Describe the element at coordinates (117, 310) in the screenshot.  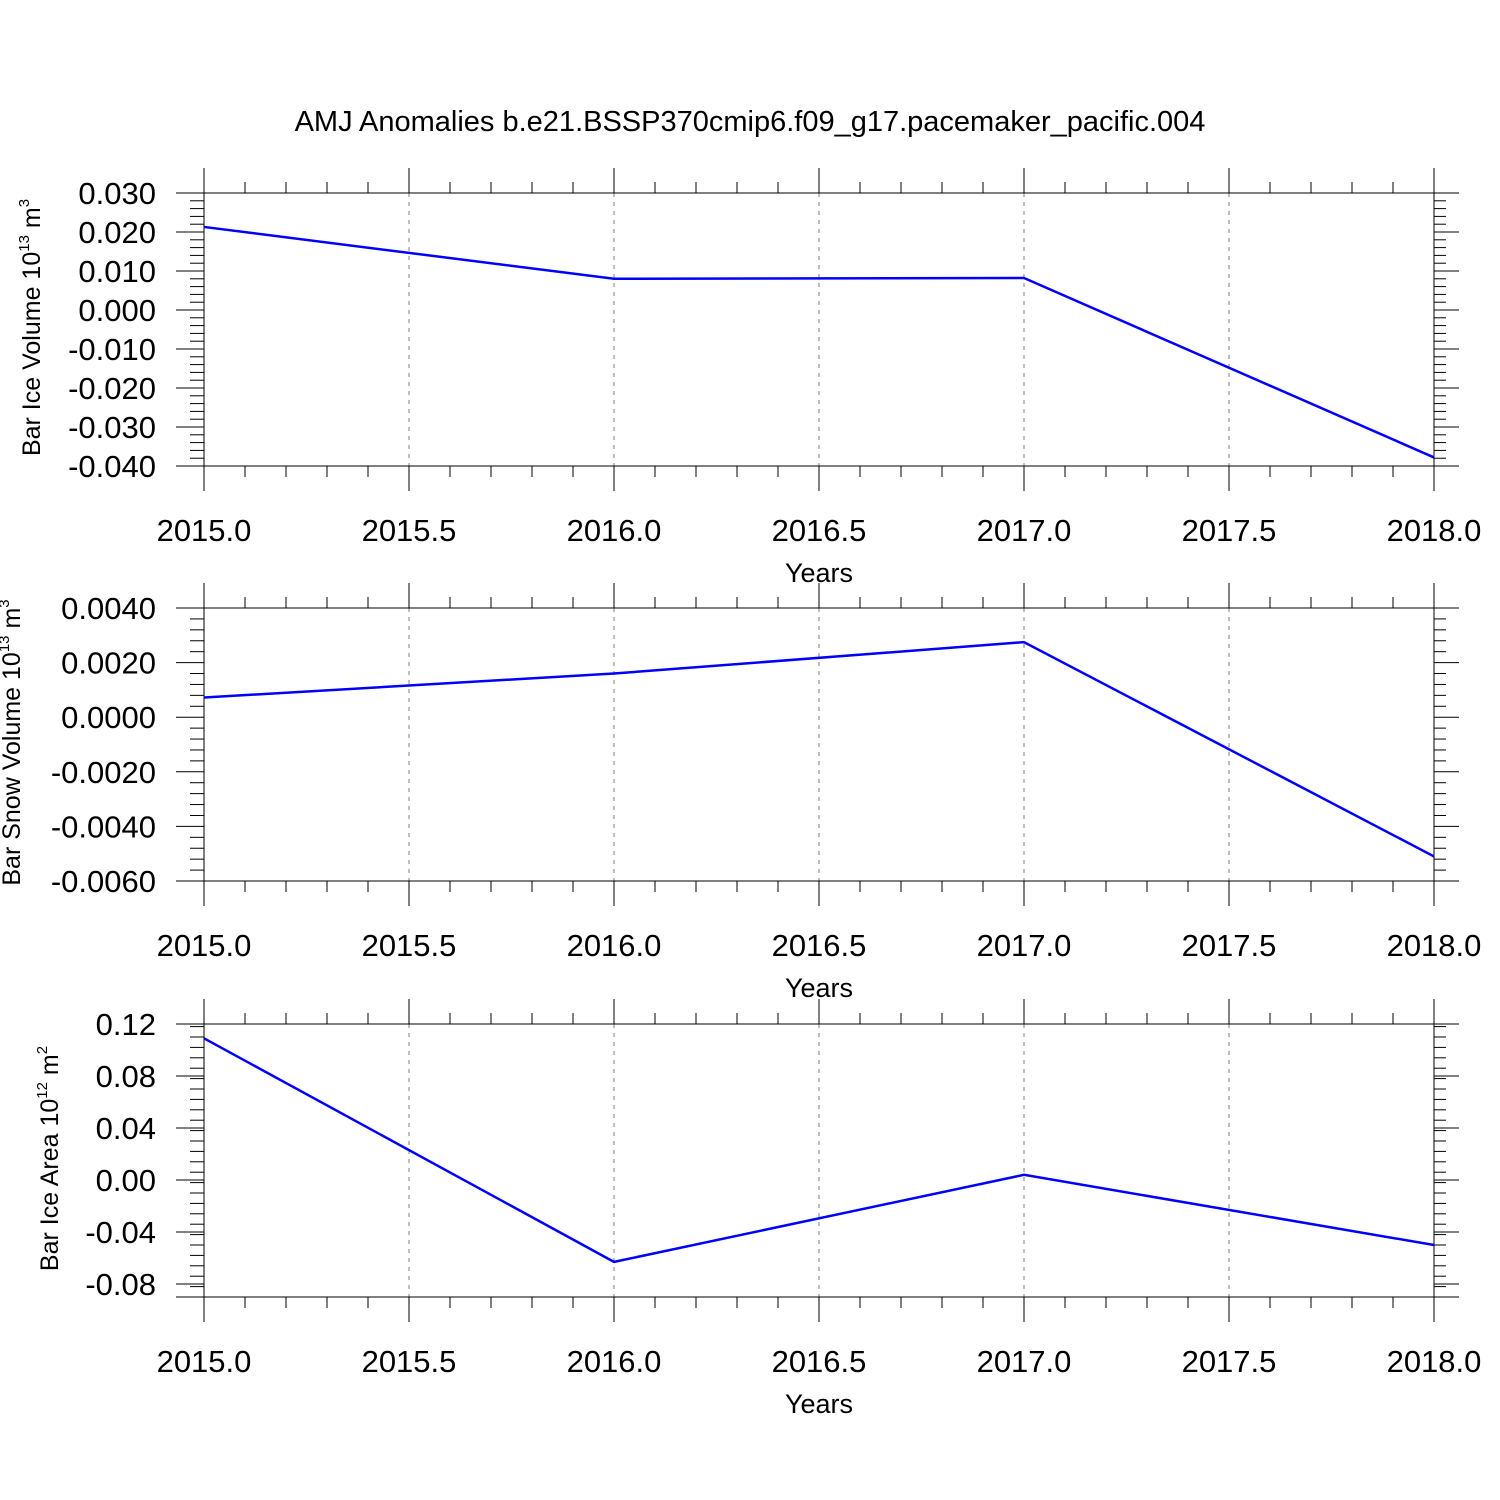
I see `y-tick-label: 0.000` at that location.